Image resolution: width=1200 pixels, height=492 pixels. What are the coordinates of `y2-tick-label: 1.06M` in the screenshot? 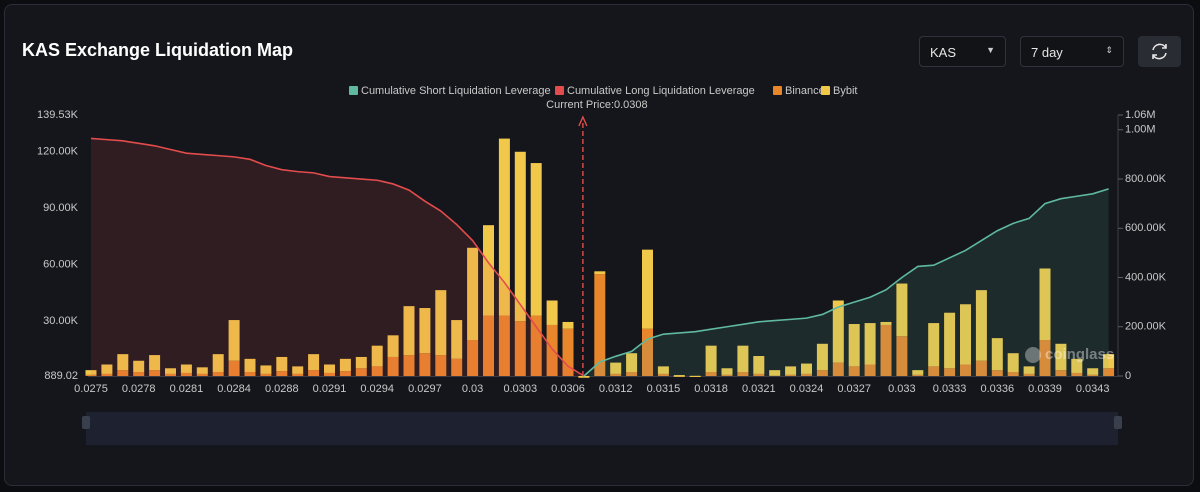 It's located at (1140, 115).